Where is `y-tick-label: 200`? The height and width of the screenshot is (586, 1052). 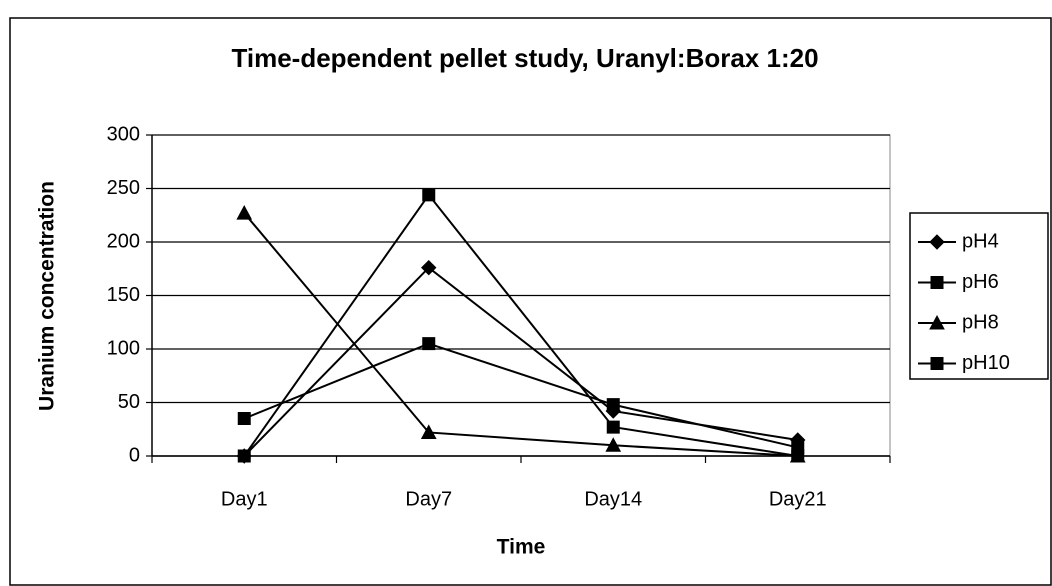
y-tick-label: 200 is located at coordinates (123, 241).